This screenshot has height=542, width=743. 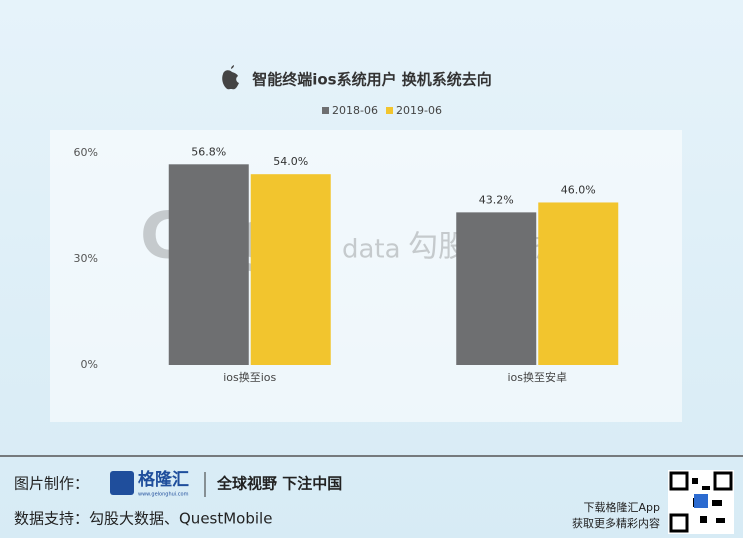 What do you see at coordinates (51, 484) in the screenshot?
I see `footer-made-by: 图片制作：` at bounding box center [51, 484].